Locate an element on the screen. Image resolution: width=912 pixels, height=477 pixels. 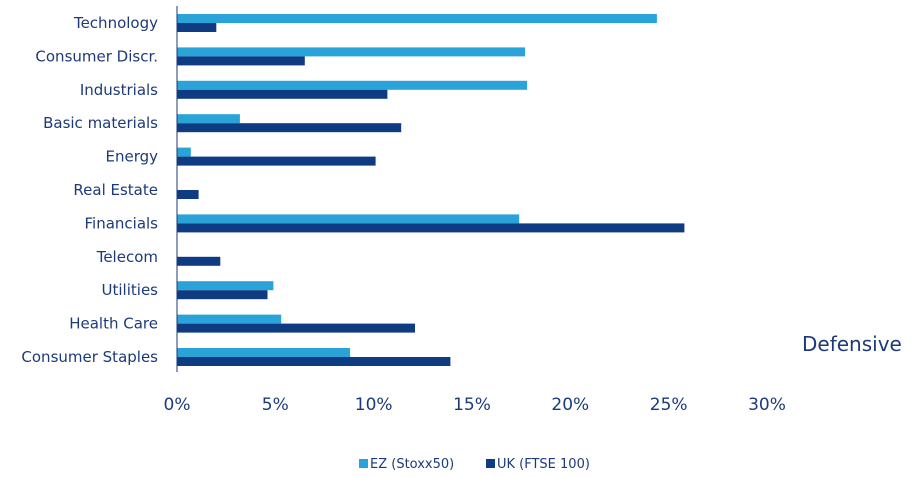
bar-uk-basic-materials is located at coordinates (289, 128).